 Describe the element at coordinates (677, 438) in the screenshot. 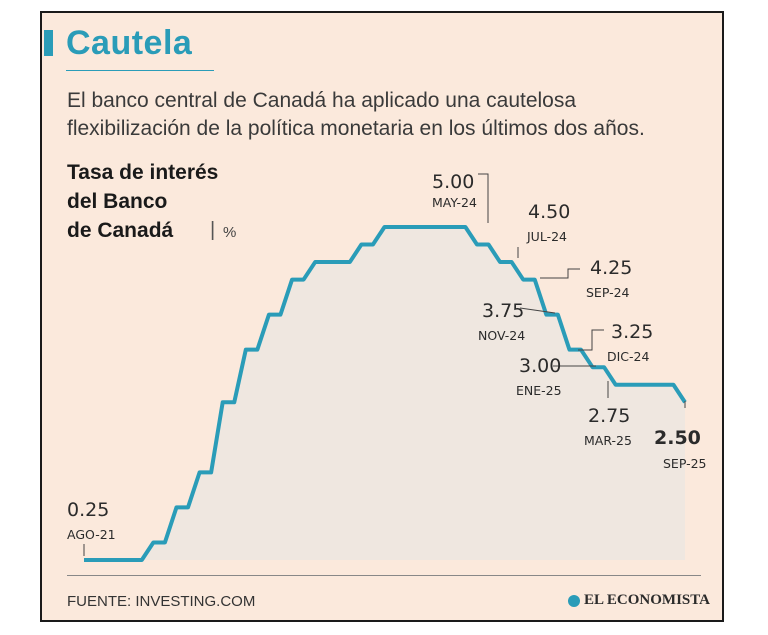

I see `annotation-value: 2.50` at that location.